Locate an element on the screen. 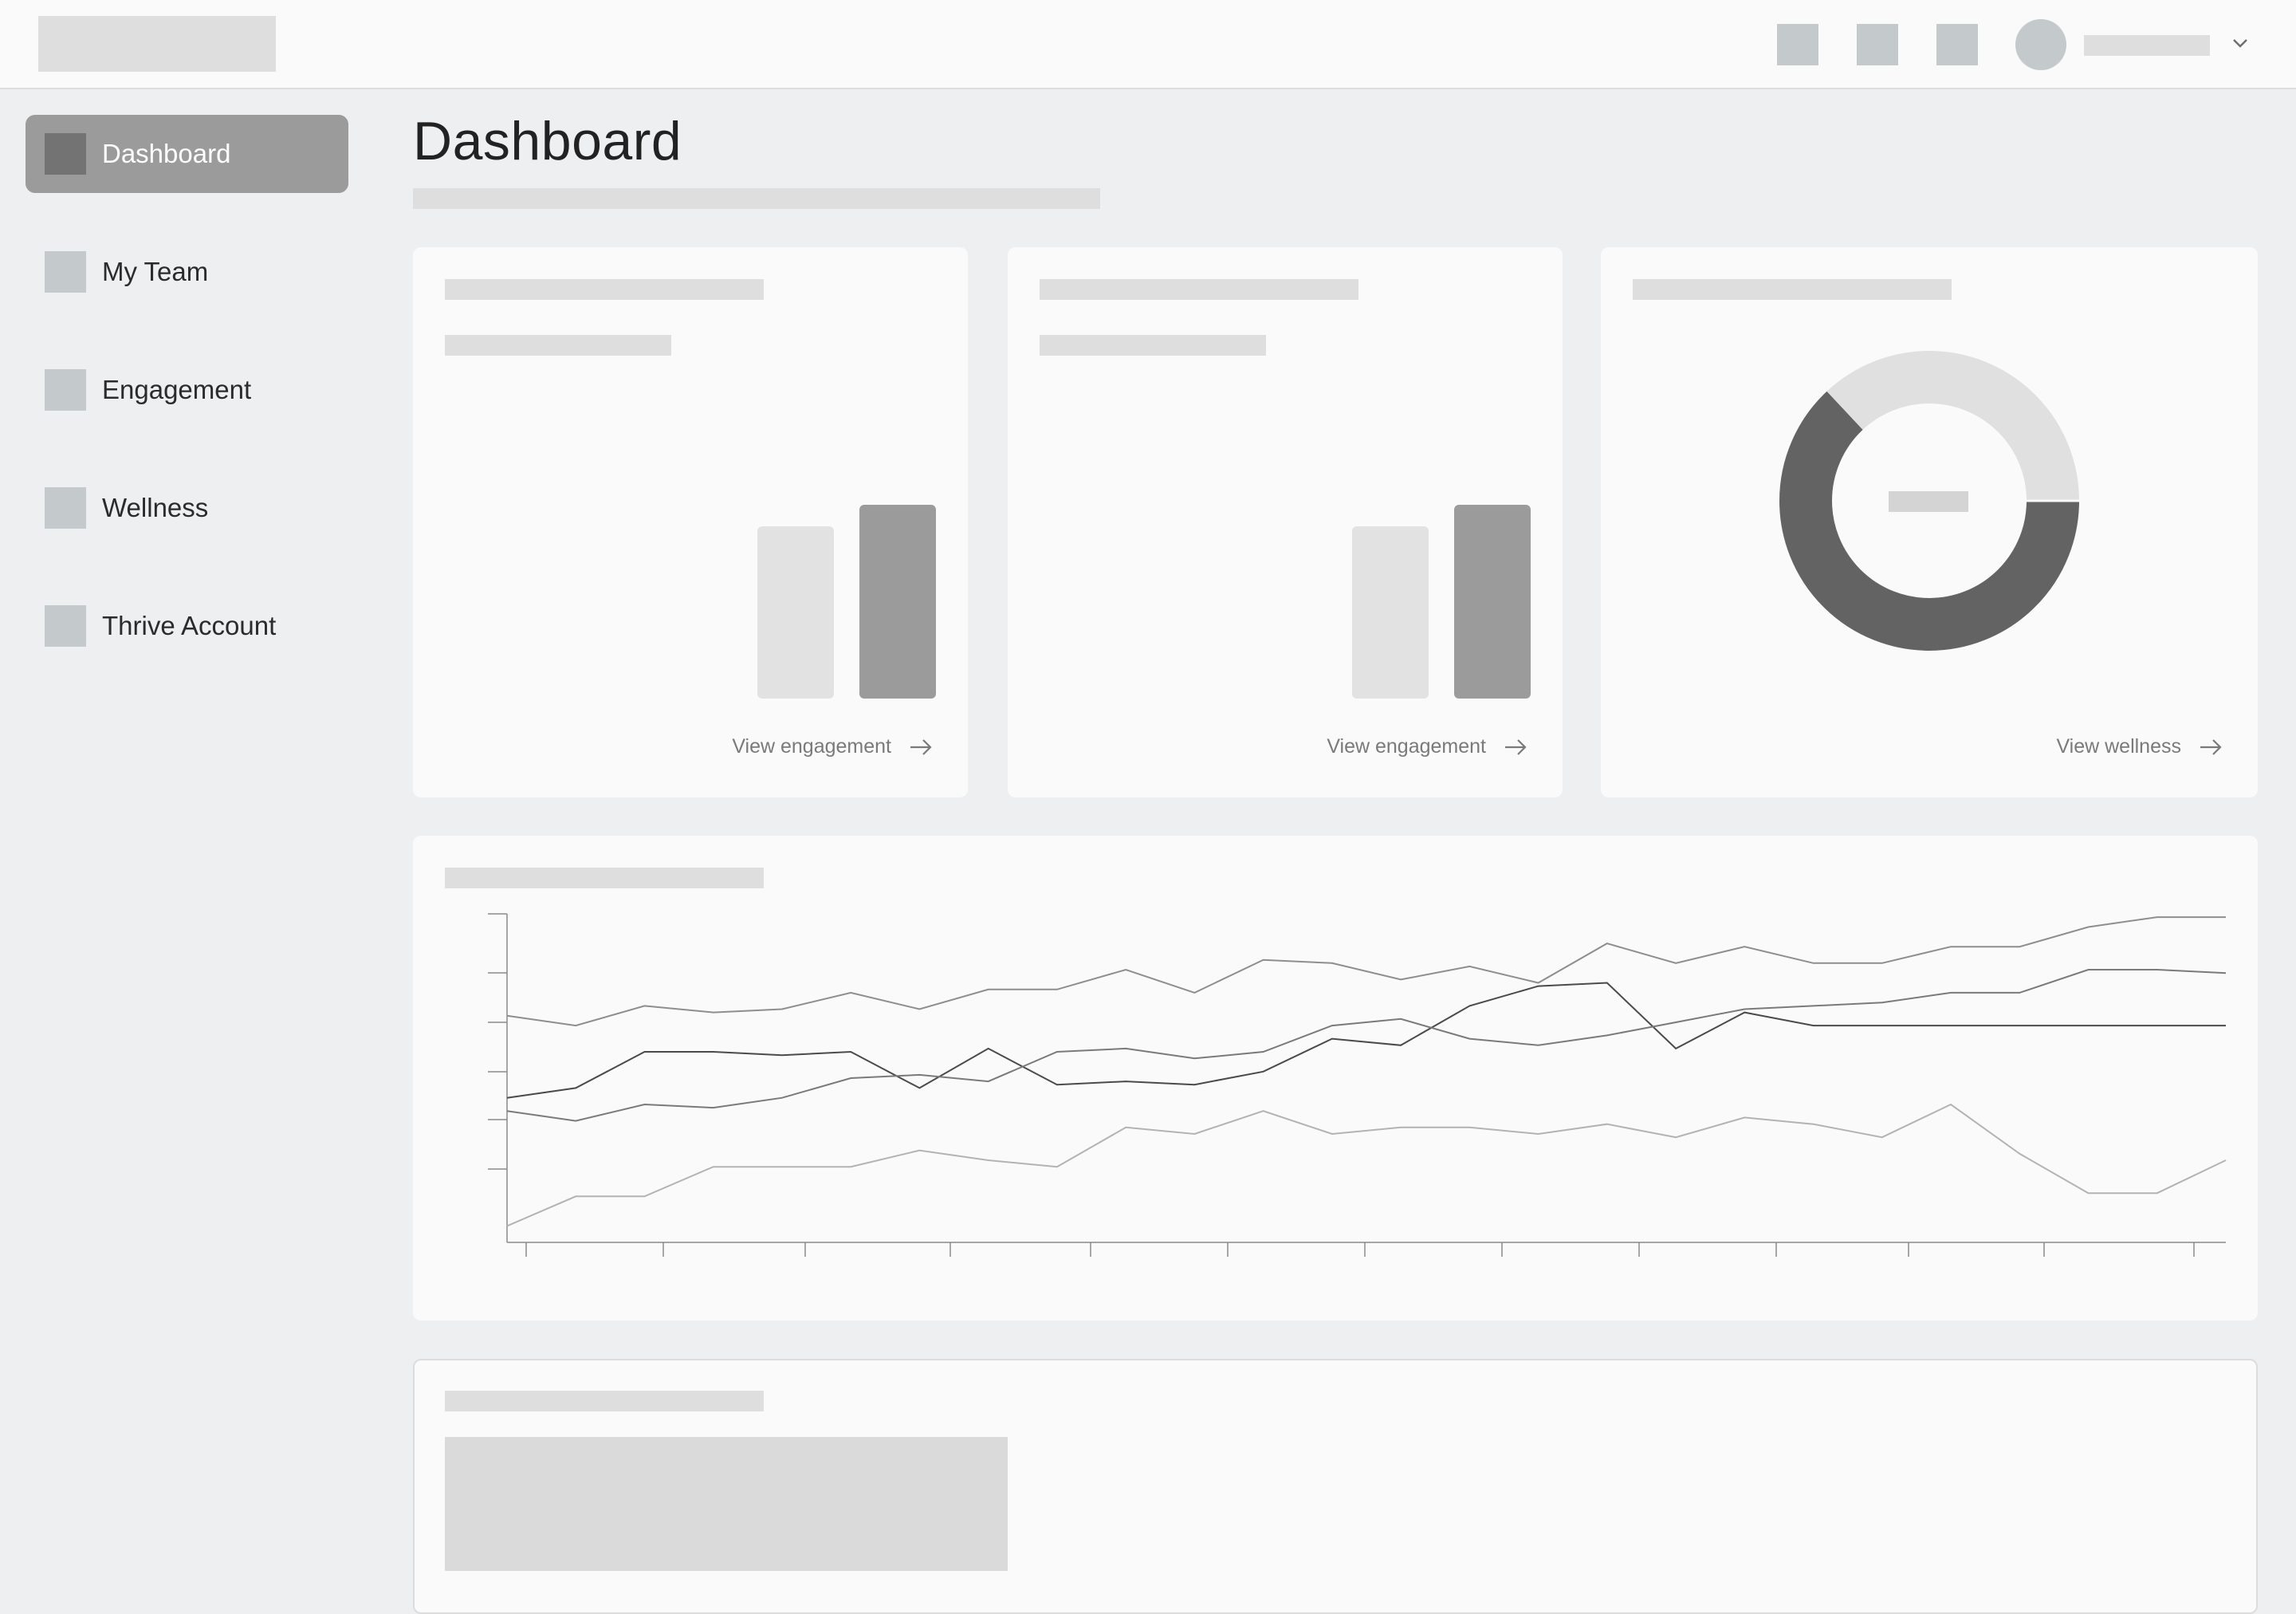  page-title: Dashboard is located at coordinates (547, 141).